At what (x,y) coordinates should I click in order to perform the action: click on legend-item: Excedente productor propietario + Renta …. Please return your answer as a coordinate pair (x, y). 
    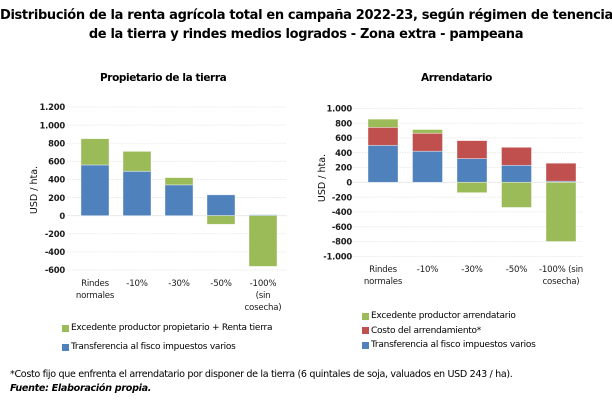
    Looking at the image, I should click on (167, 328).